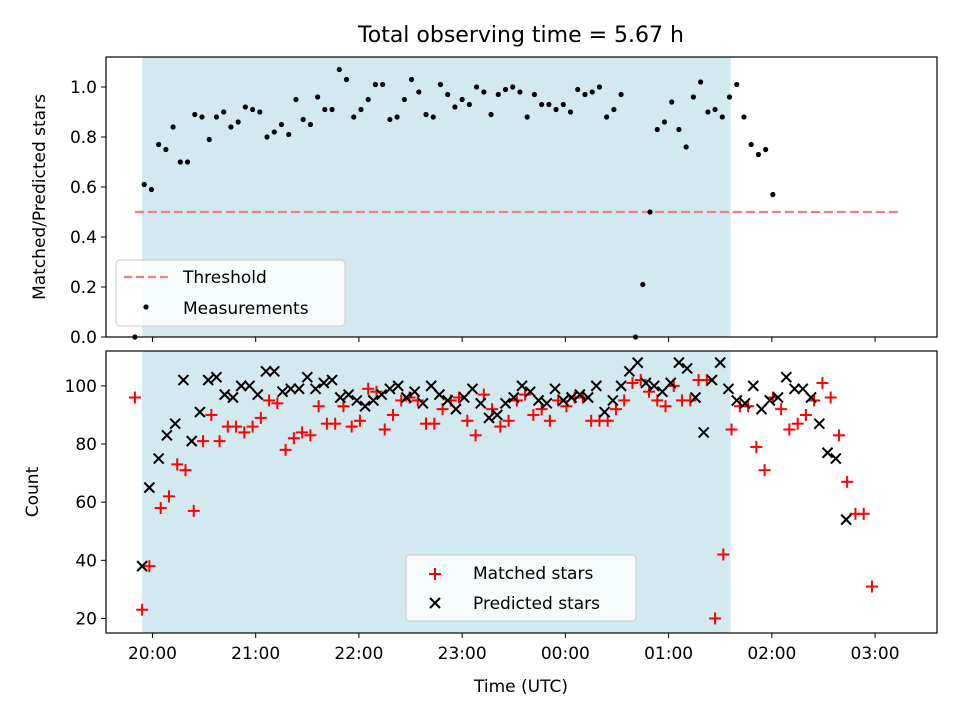  I want to click on top-legend-box, so click(230, 293).